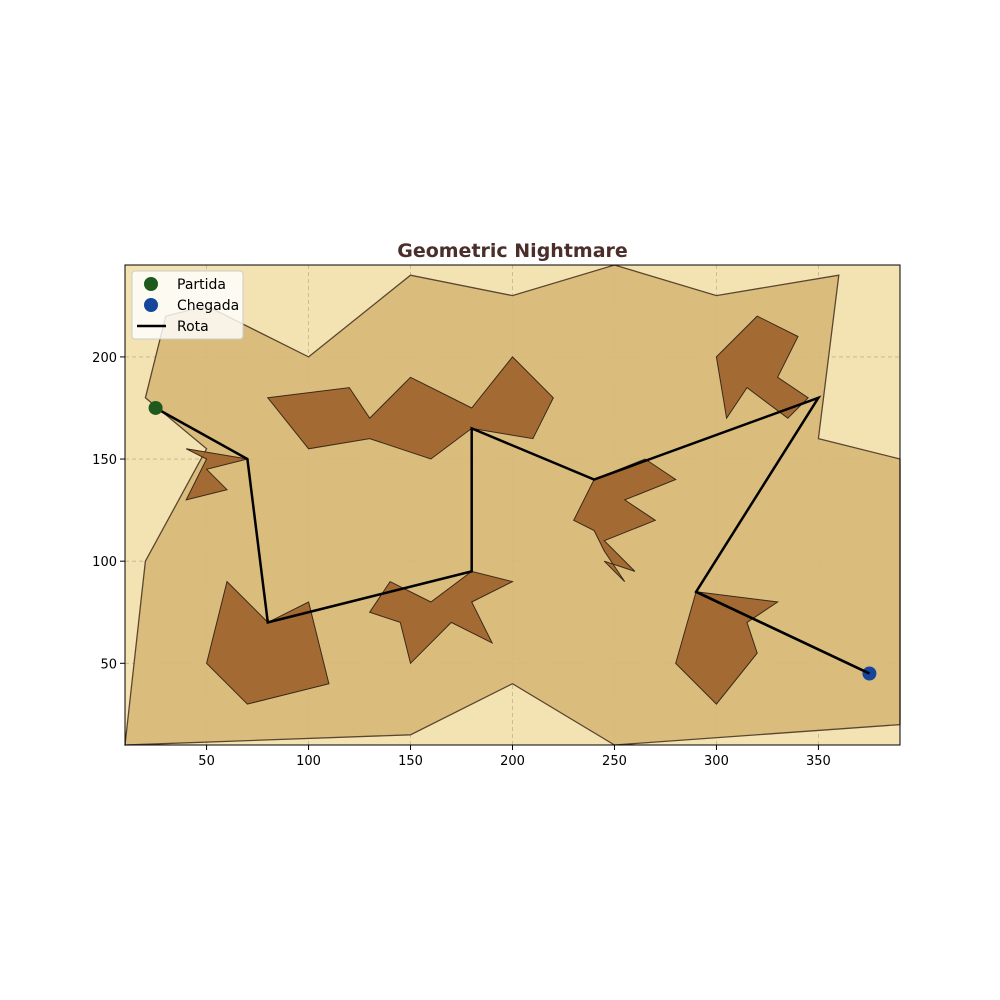 The height and width of the screenshot is (1000, 1000). I want to click on legend-goal-label: Chegada, so click(208, 306).